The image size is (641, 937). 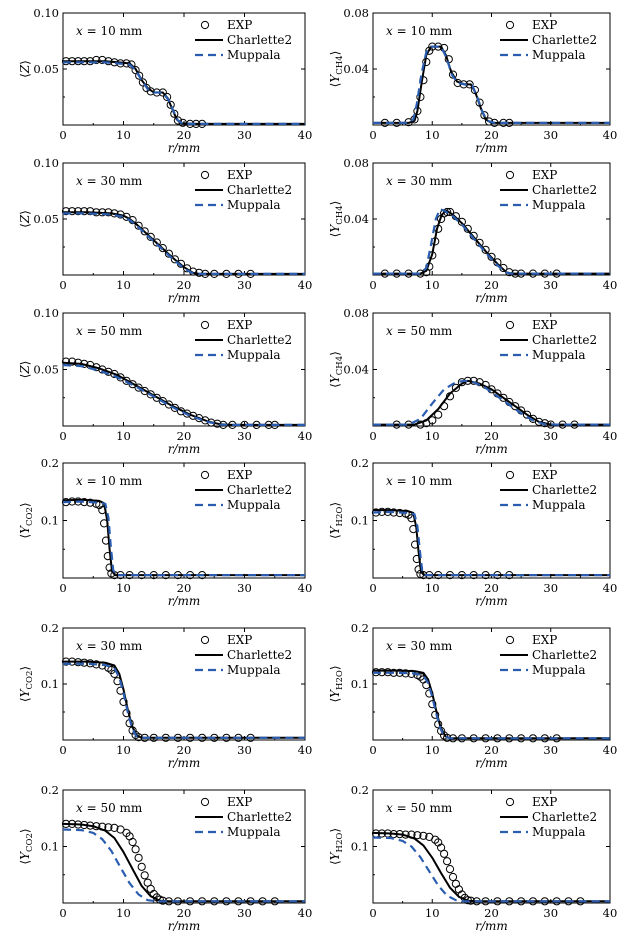 I want to click on y-axis-label: ⟨YCH4⟩, so click(x=336, y=369).